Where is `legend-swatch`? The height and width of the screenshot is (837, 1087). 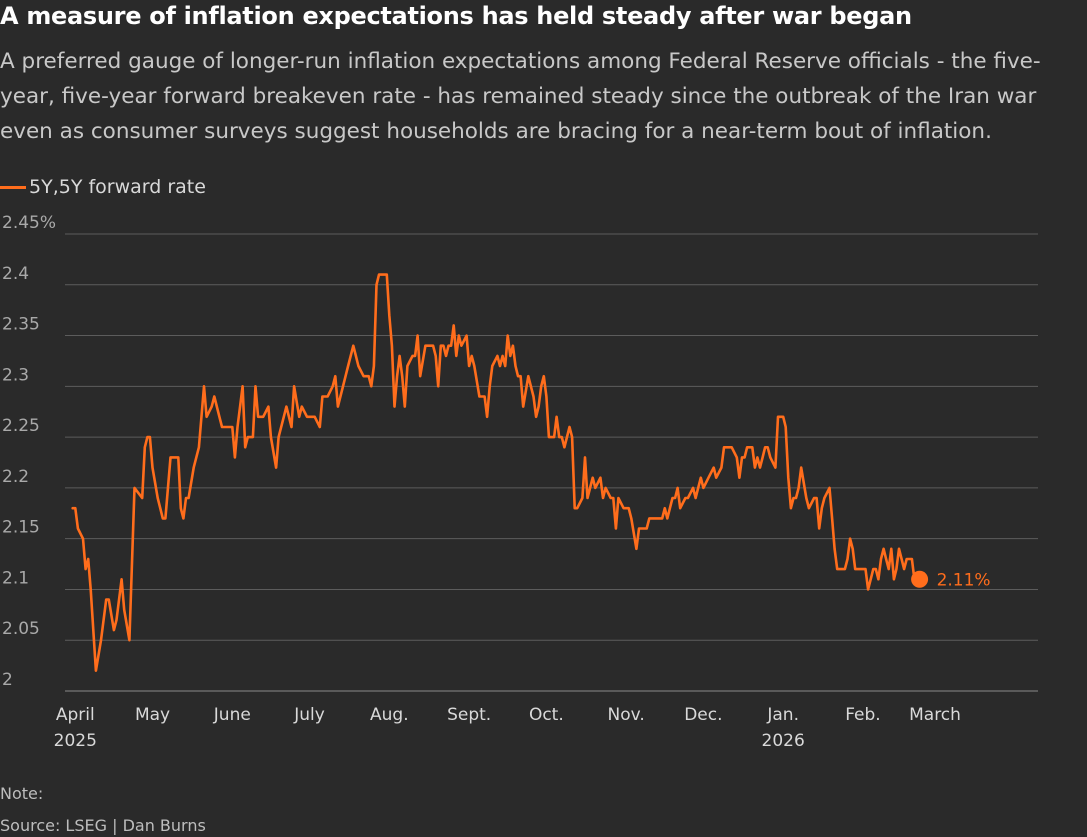
legend-swatch is located at coordinates (13, 187).